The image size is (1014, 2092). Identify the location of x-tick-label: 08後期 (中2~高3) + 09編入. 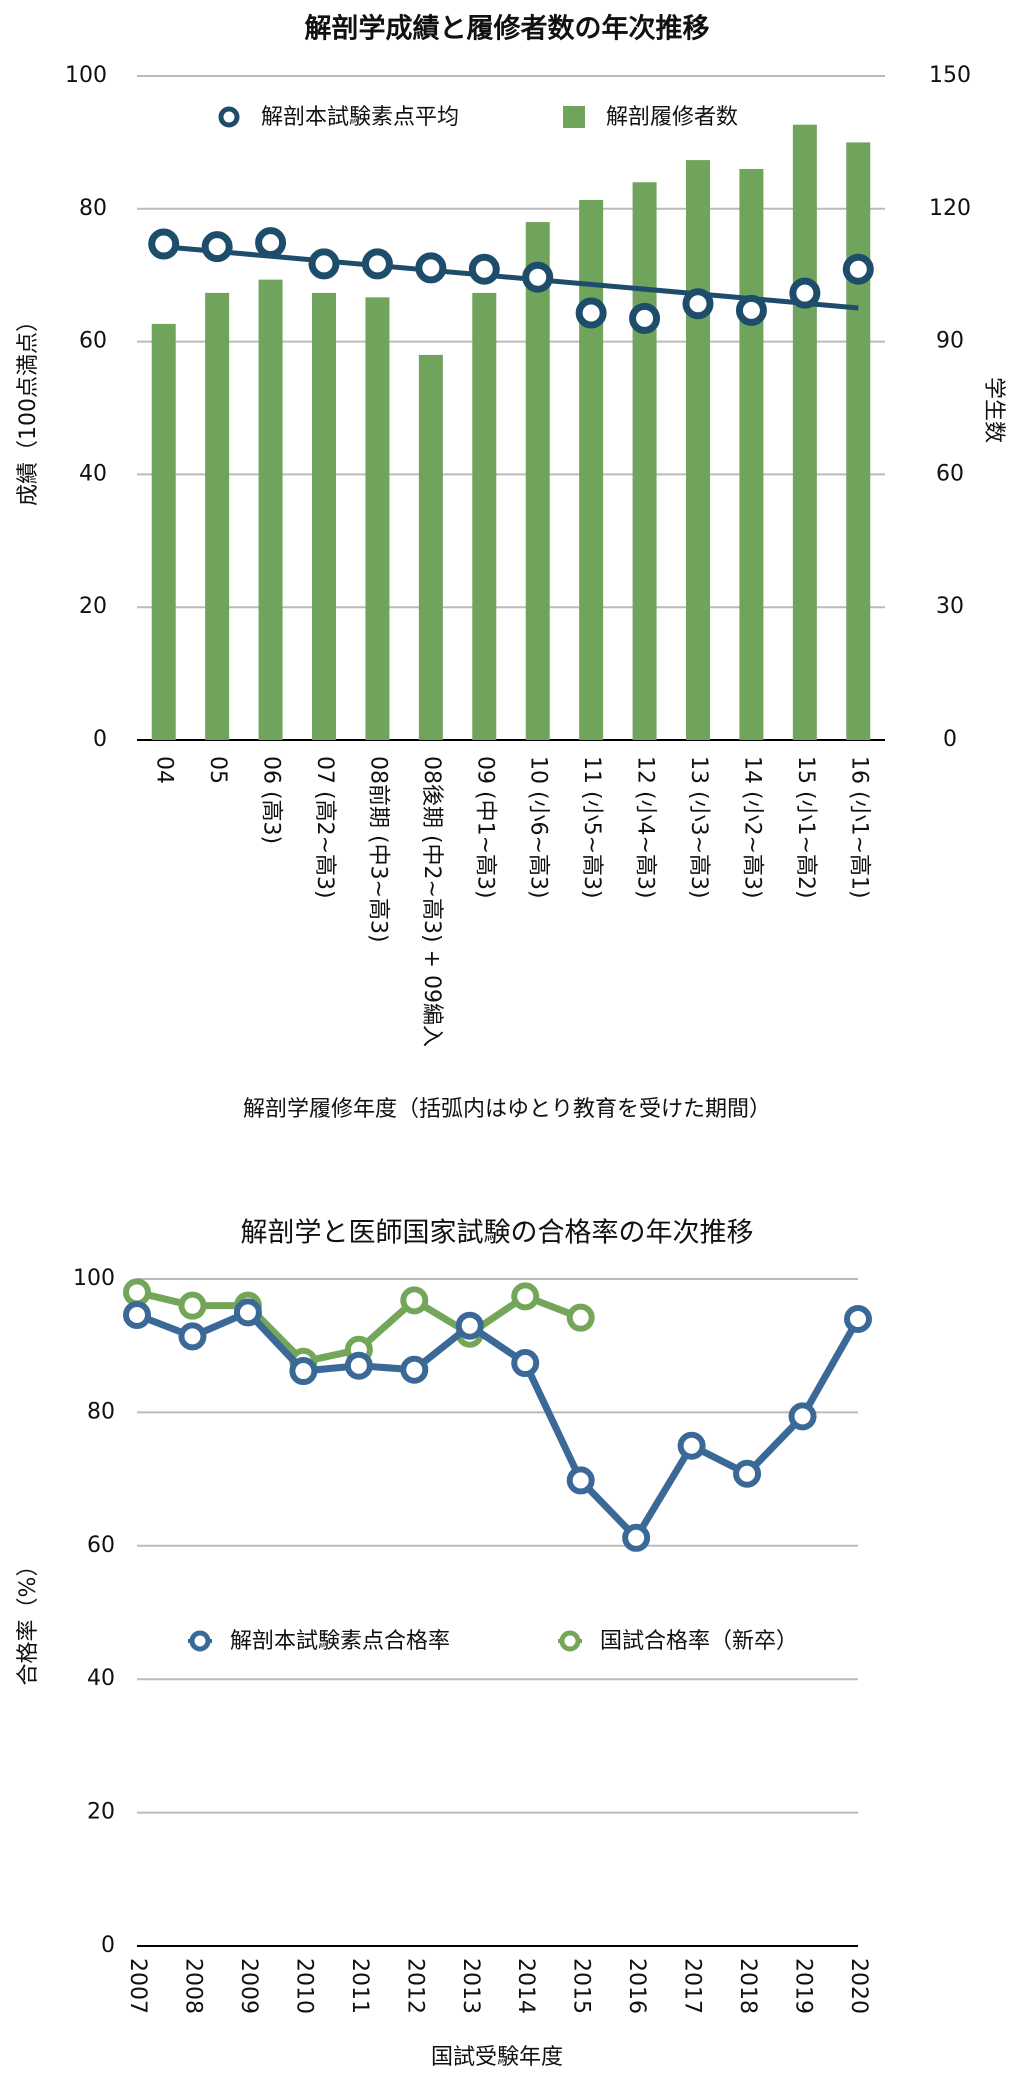
(431, 901).